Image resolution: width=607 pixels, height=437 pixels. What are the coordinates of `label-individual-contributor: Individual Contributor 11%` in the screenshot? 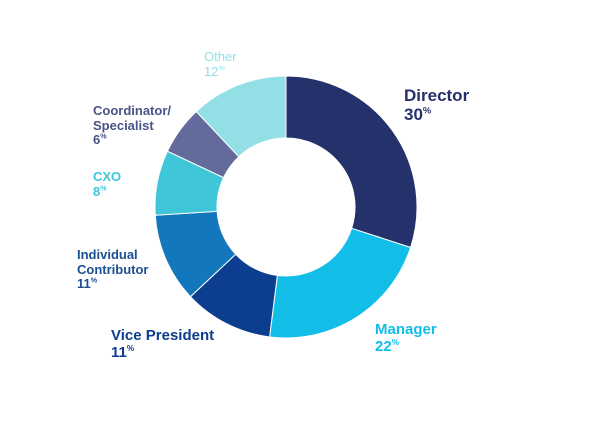 It's located at (113, 269).